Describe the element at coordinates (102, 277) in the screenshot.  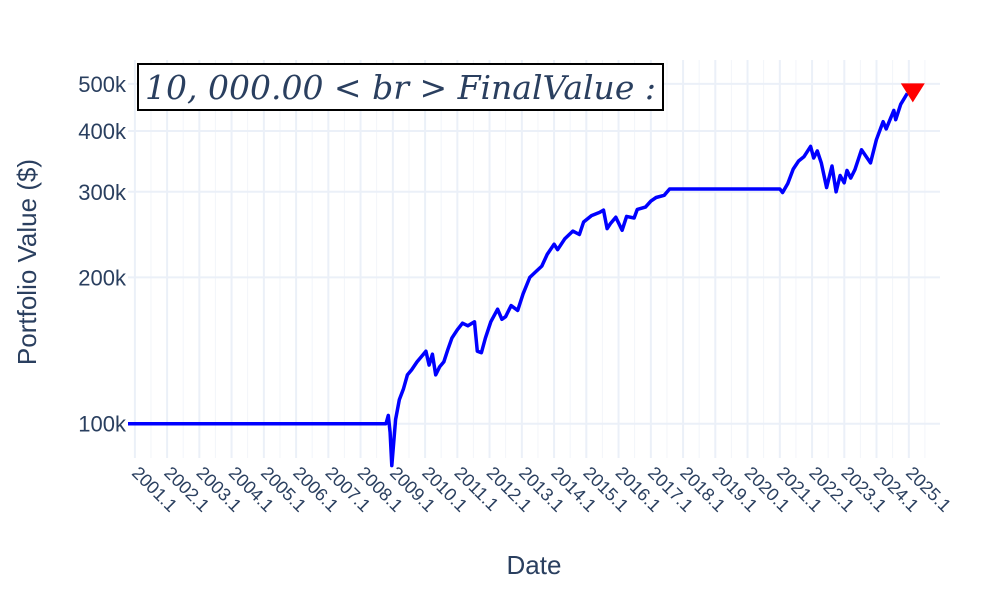
I see `y-tick-label: 200k` at that location.